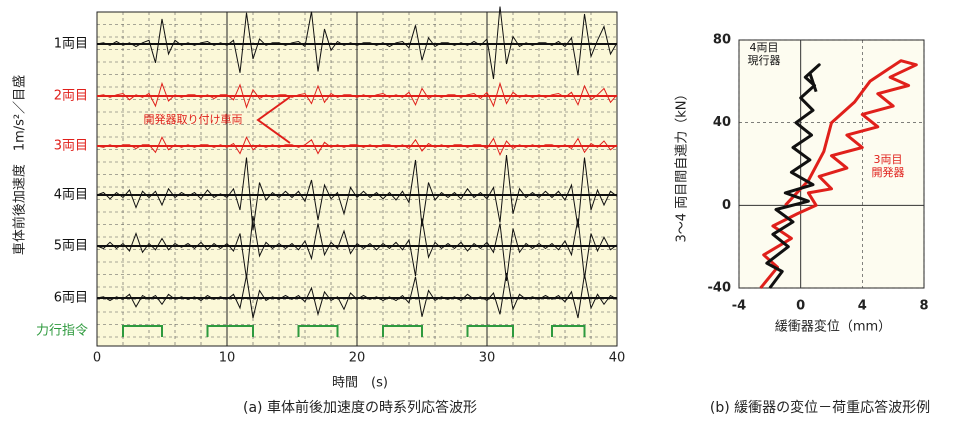 Image resolution: width=975 pixels, height=425 pixels. I want to click on annotation-arrow, so click(273, 120).